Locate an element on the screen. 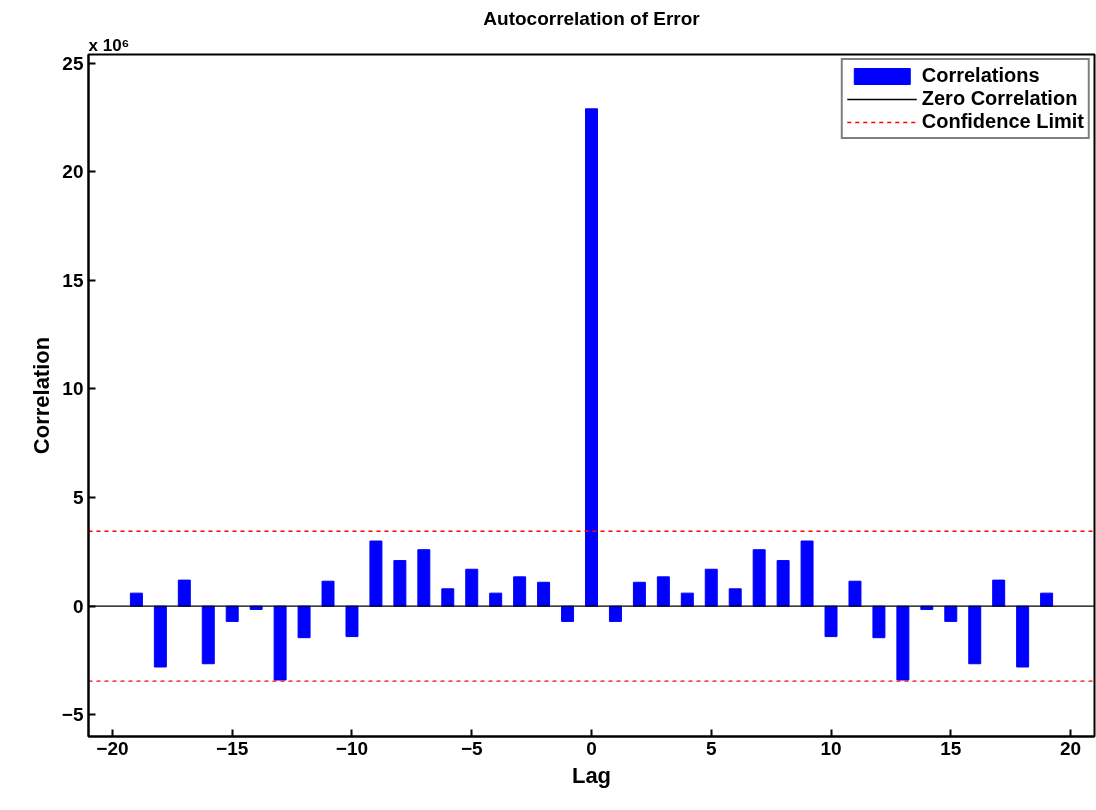  y-tick-label: 25 is located at coordinates (73, 63).